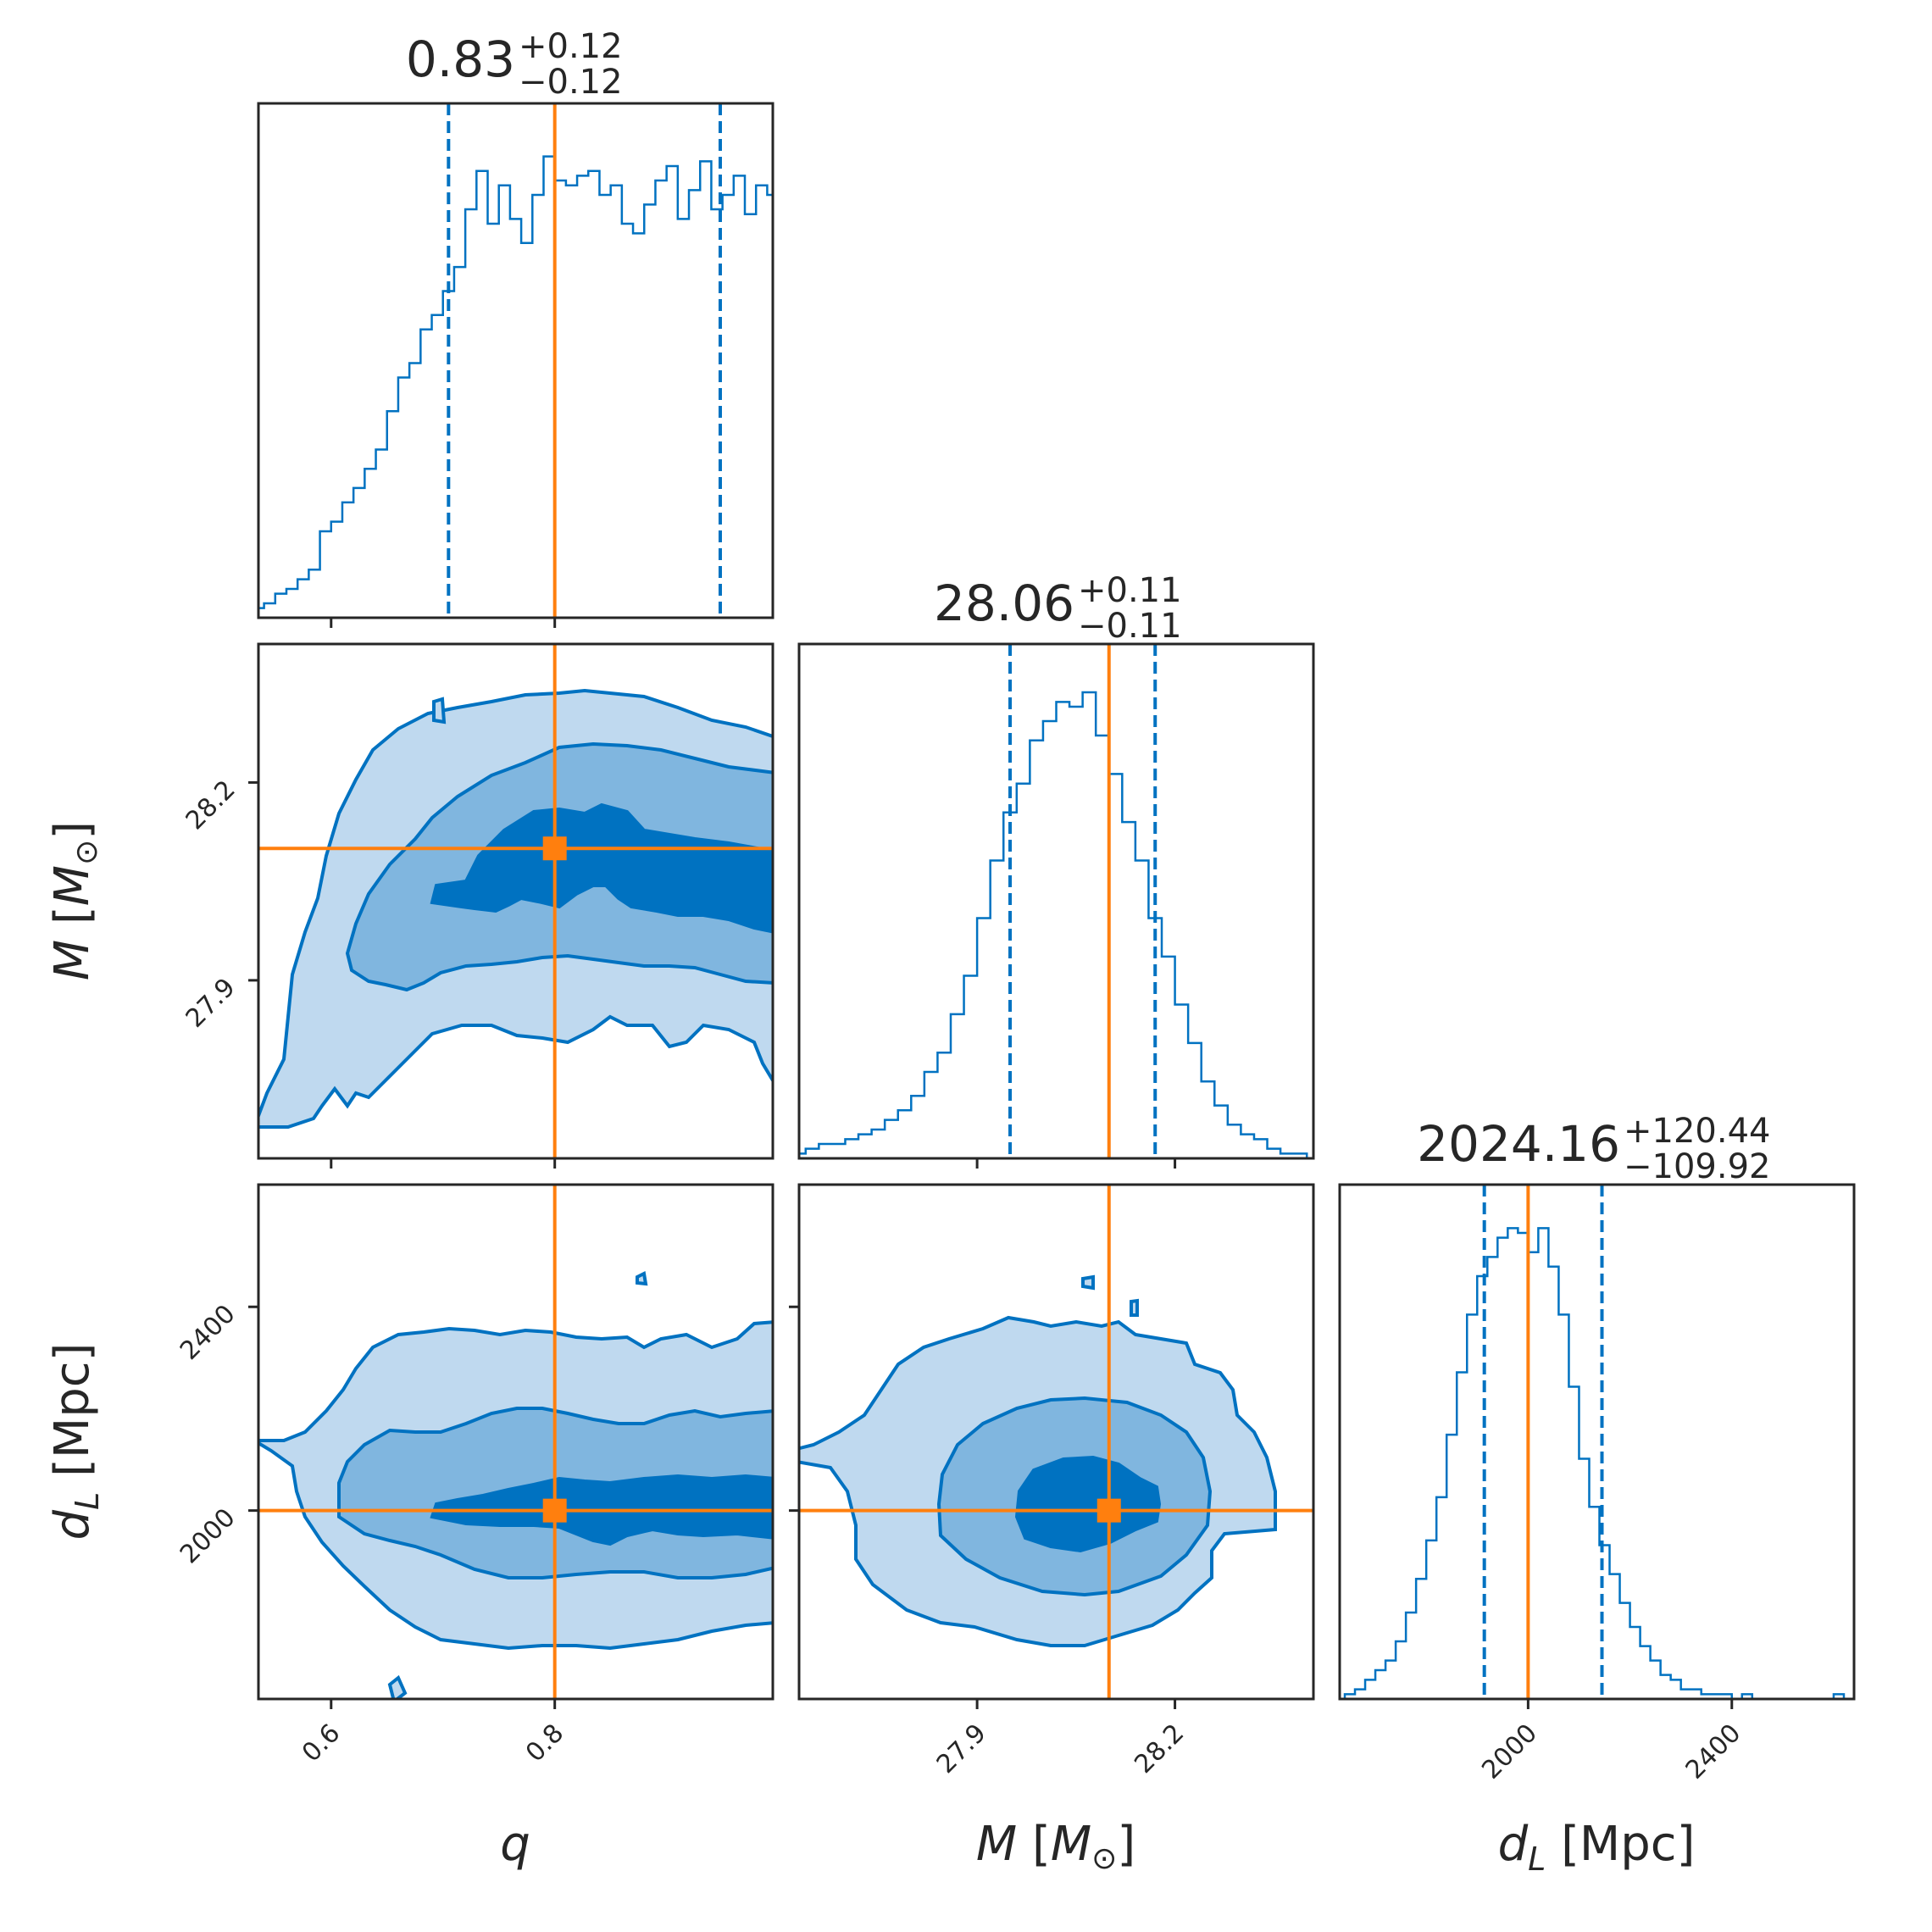  I want to click on xlabel-q: q, so click(515, 1844).